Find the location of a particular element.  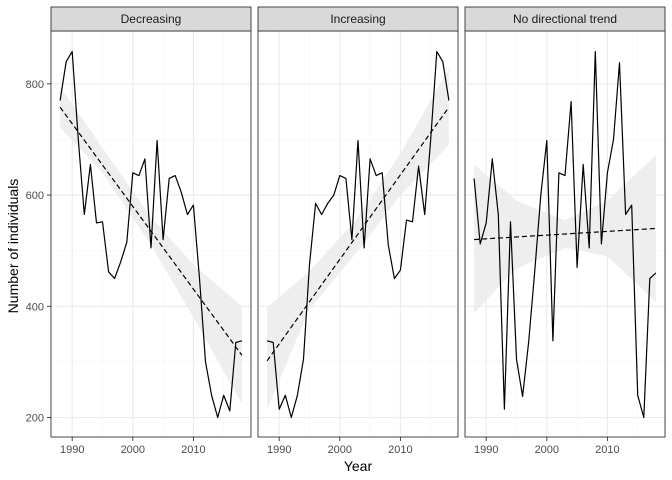

x-axis-title: Year is located at coordinates (358, 466).